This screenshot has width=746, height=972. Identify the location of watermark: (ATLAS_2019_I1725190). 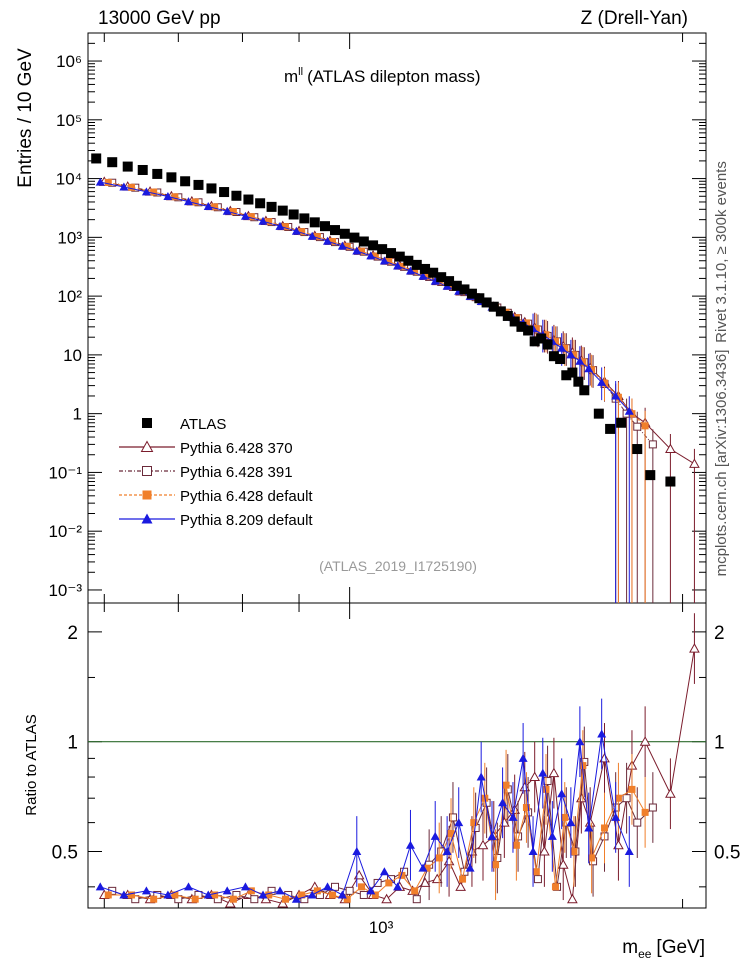
(398, 566).